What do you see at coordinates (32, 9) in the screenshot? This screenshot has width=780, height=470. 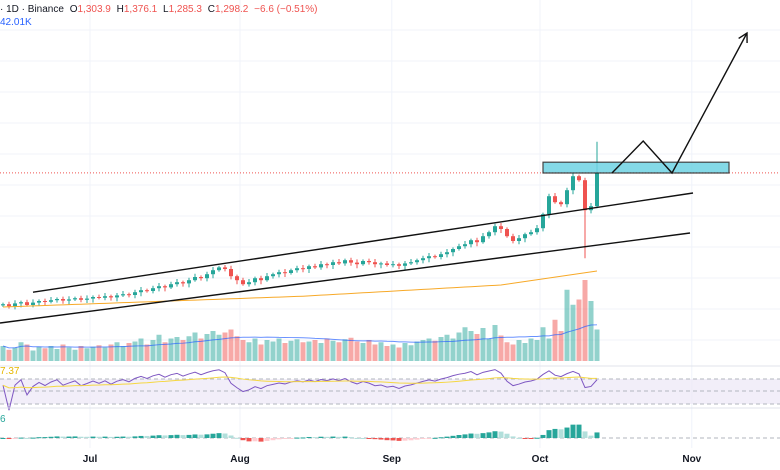 I see `interval-exchange: · 1D · Binance` at bounding box center [32, 9].